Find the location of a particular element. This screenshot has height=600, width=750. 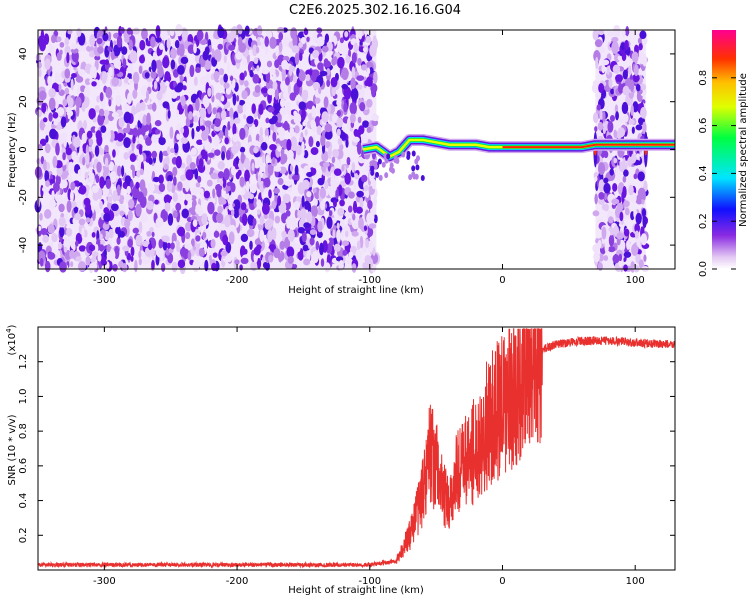

y-tick-label: 1.2 is located at coordinates (23, 362).